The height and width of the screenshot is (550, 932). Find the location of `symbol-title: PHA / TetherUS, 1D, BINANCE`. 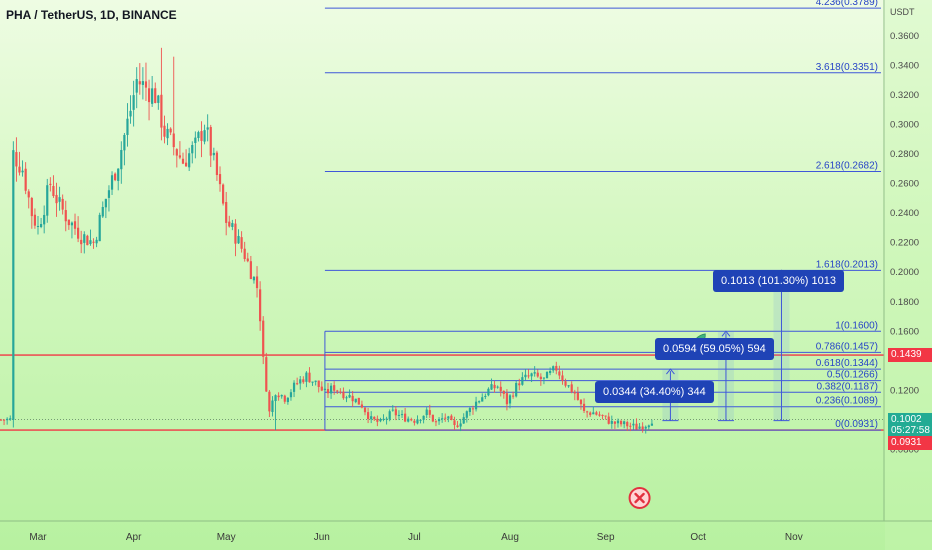

symbol-title: PHA / TetherUS, 1D, BINANCE is located at coordinates (91, 15).